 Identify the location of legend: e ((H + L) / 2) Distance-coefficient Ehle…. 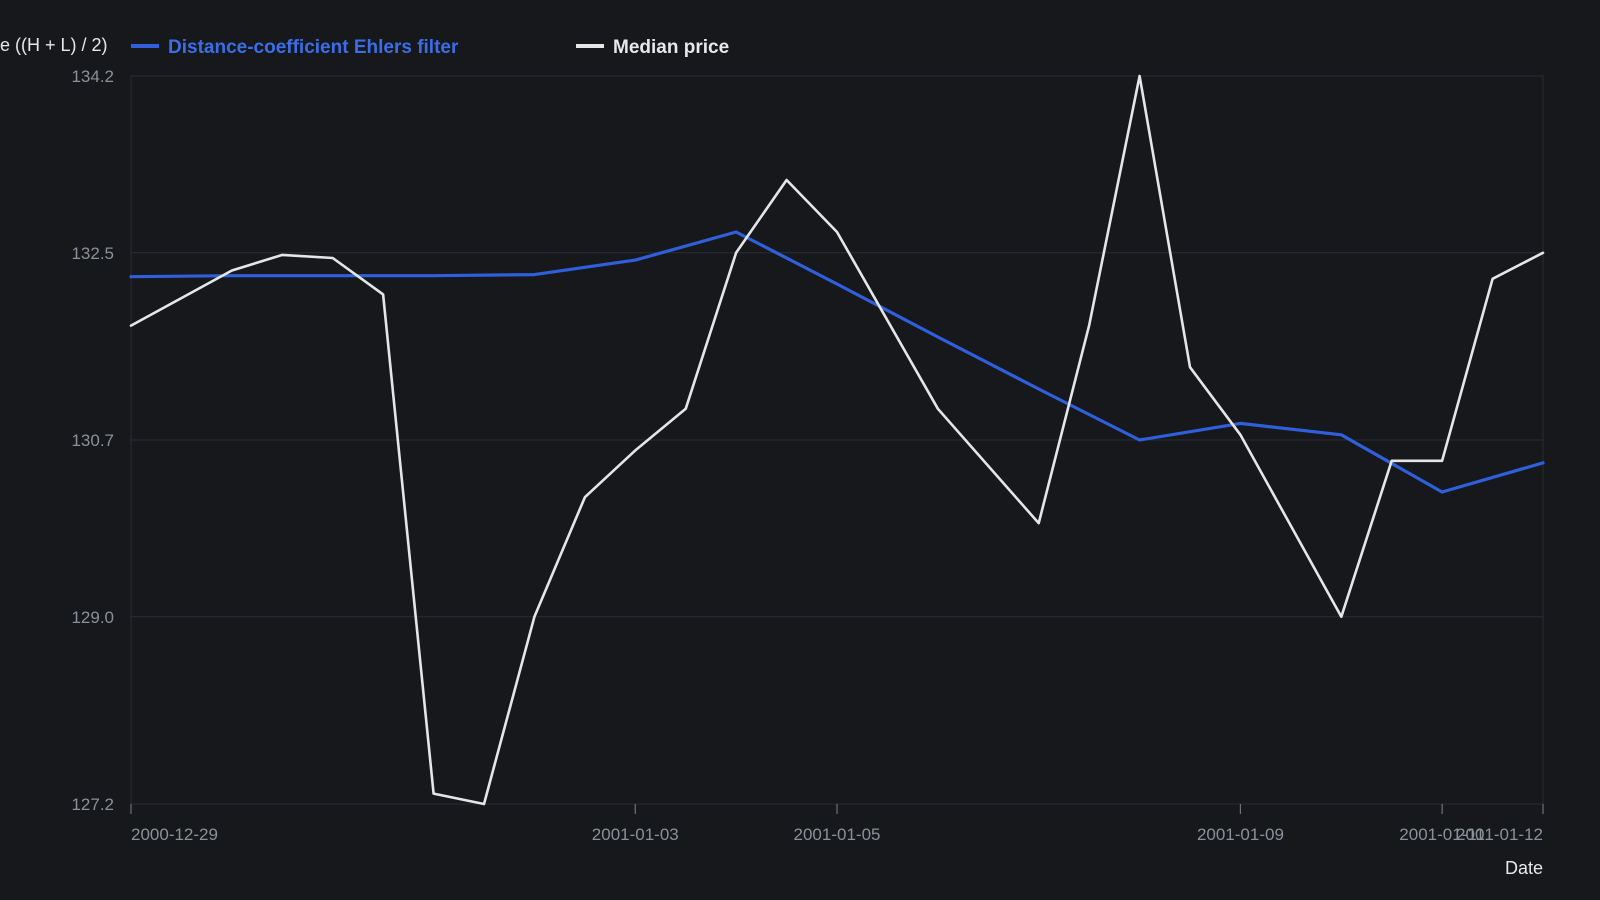
(364, 46).